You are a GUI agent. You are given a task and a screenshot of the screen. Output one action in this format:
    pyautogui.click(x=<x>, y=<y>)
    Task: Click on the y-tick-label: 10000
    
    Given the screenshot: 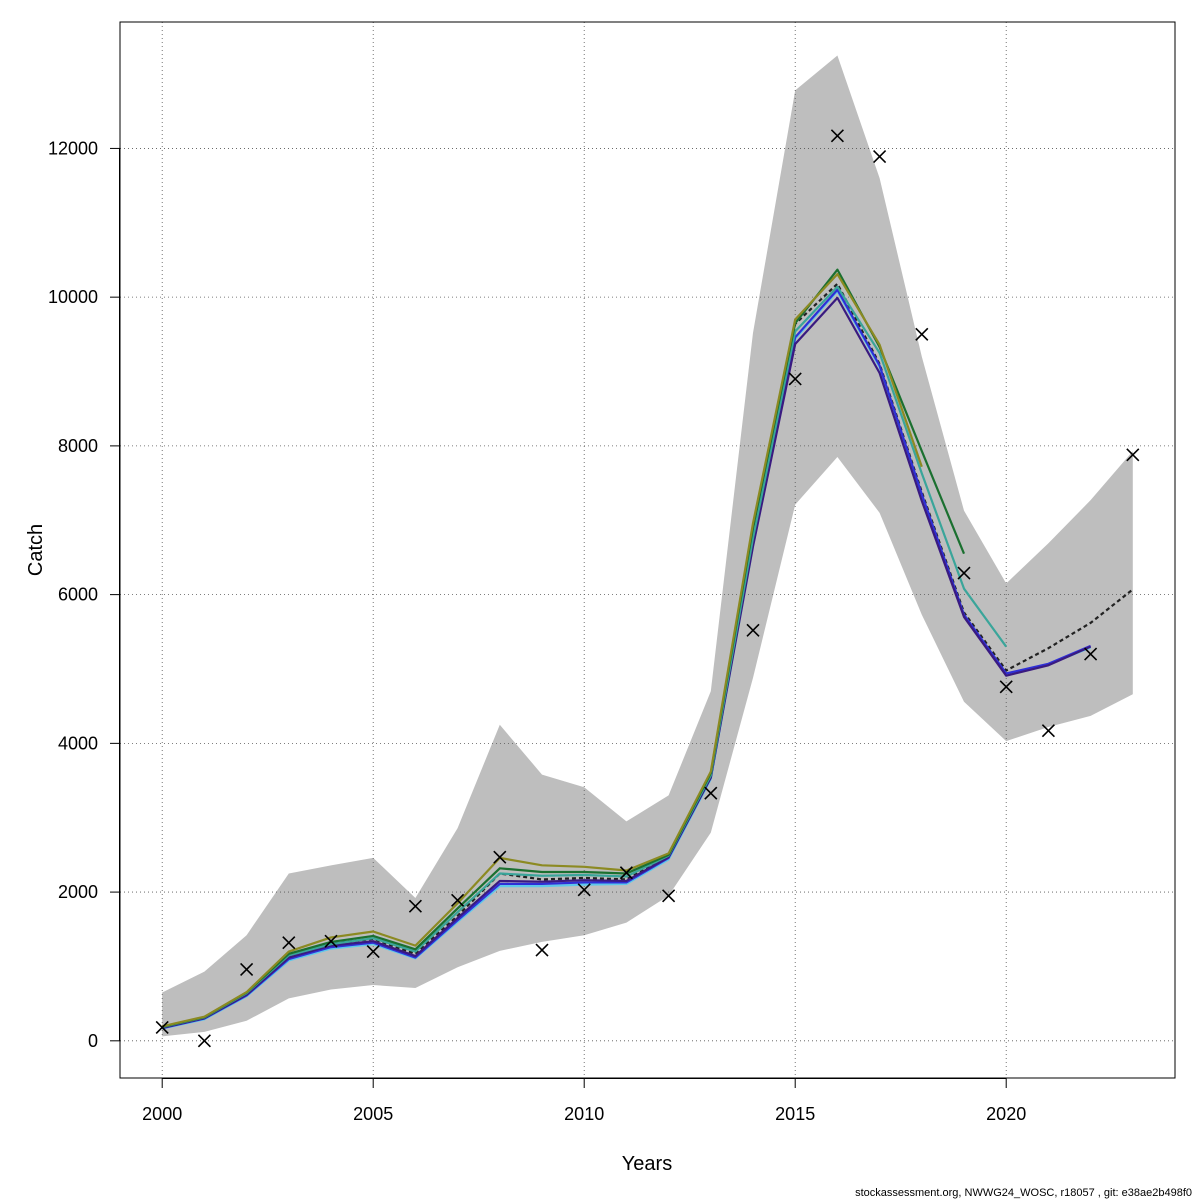 What is the action you would take?
    pyautogui.click(x=73, y=297)
    